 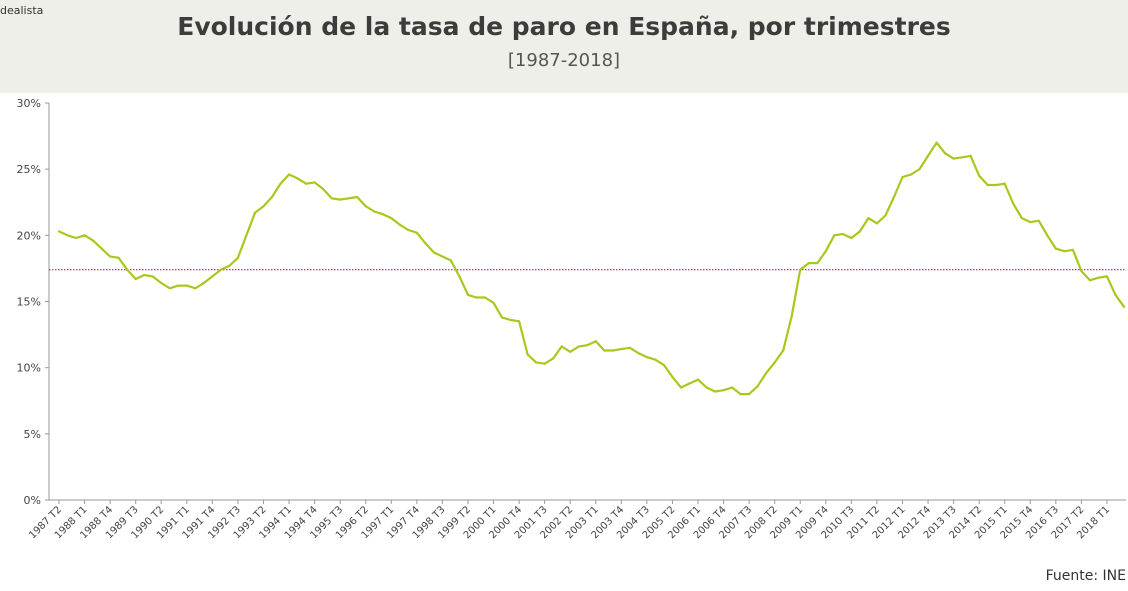 I want to click on chart-subtitle: [1987-2018], so click(x=564, y=60).